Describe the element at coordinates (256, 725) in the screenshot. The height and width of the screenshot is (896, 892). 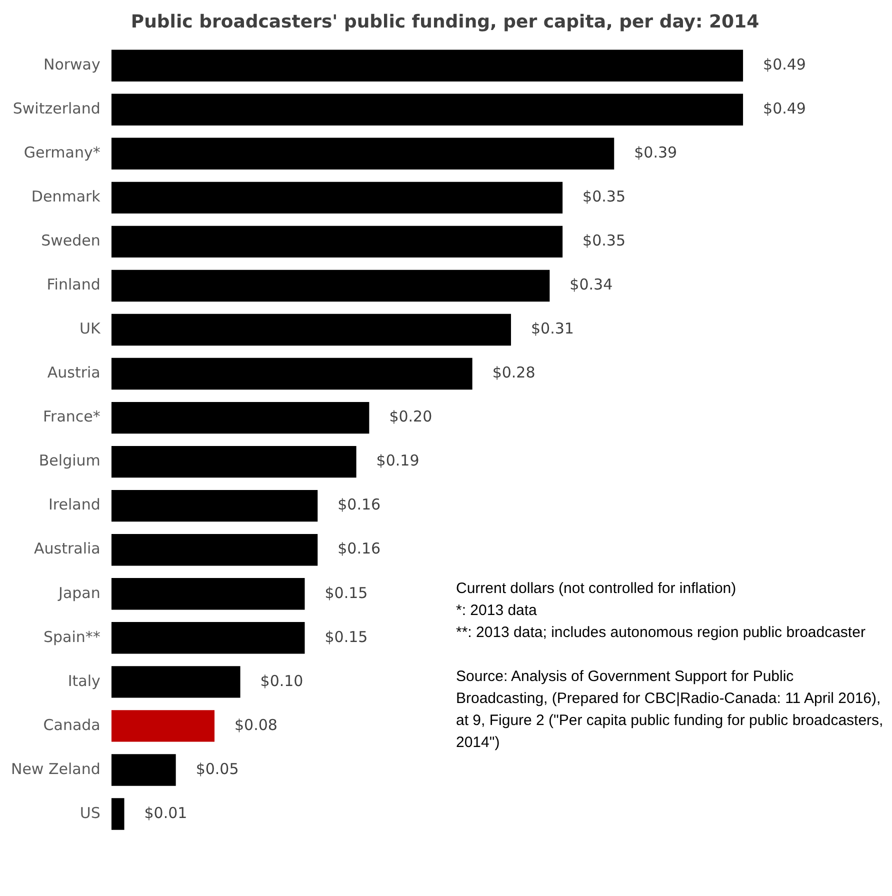
I see `data-label: $0.08` at that location.